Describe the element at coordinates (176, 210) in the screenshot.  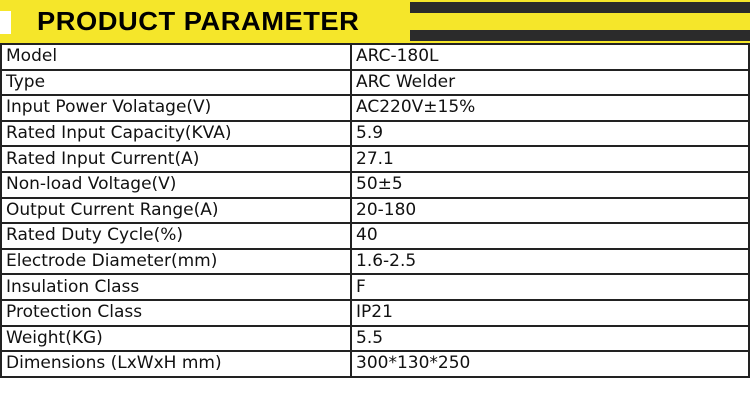
I see `param-label: Output Current Range(A)` at that location.